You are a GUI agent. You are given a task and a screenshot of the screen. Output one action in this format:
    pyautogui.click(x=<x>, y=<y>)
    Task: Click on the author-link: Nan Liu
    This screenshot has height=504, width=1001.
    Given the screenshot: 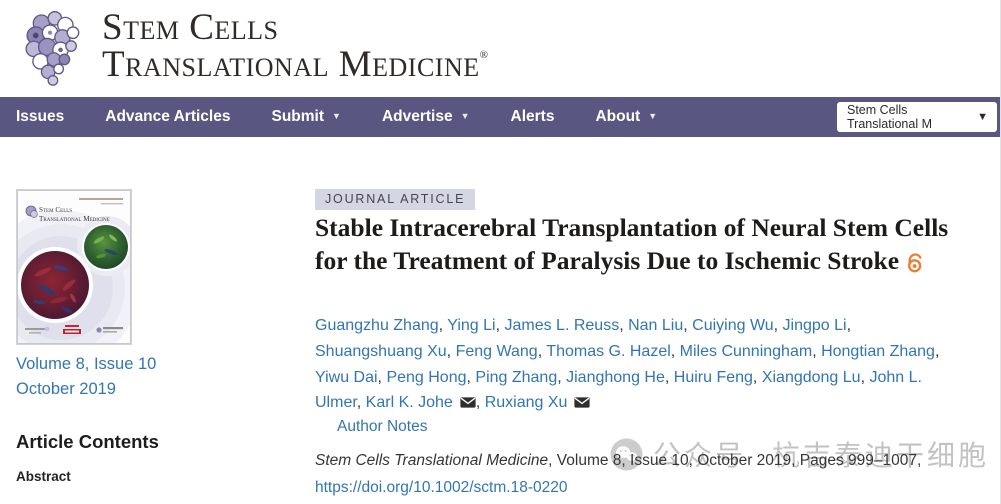 What is the action you would take?
    pyautogui.click(x=656, y=325)
    